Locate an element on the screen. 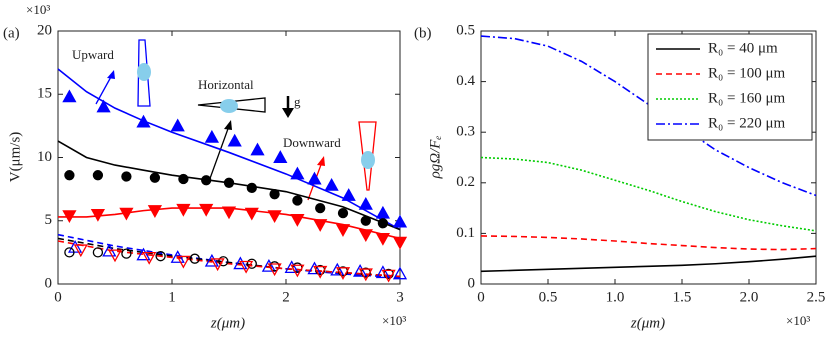  y-tick-label: 0.3 is located at coordinates (465, 132).